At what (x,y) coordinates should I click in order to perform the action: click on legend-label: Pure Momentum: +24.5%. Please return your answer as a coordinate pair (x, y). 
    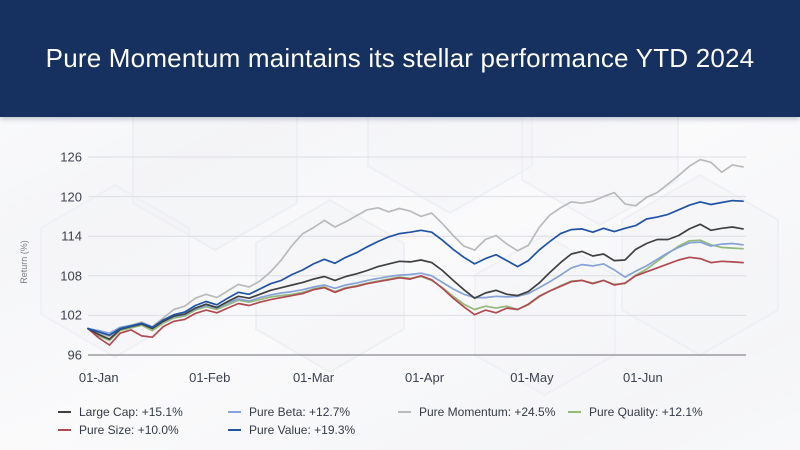
    Looking at the image, I should click on (487, 412).